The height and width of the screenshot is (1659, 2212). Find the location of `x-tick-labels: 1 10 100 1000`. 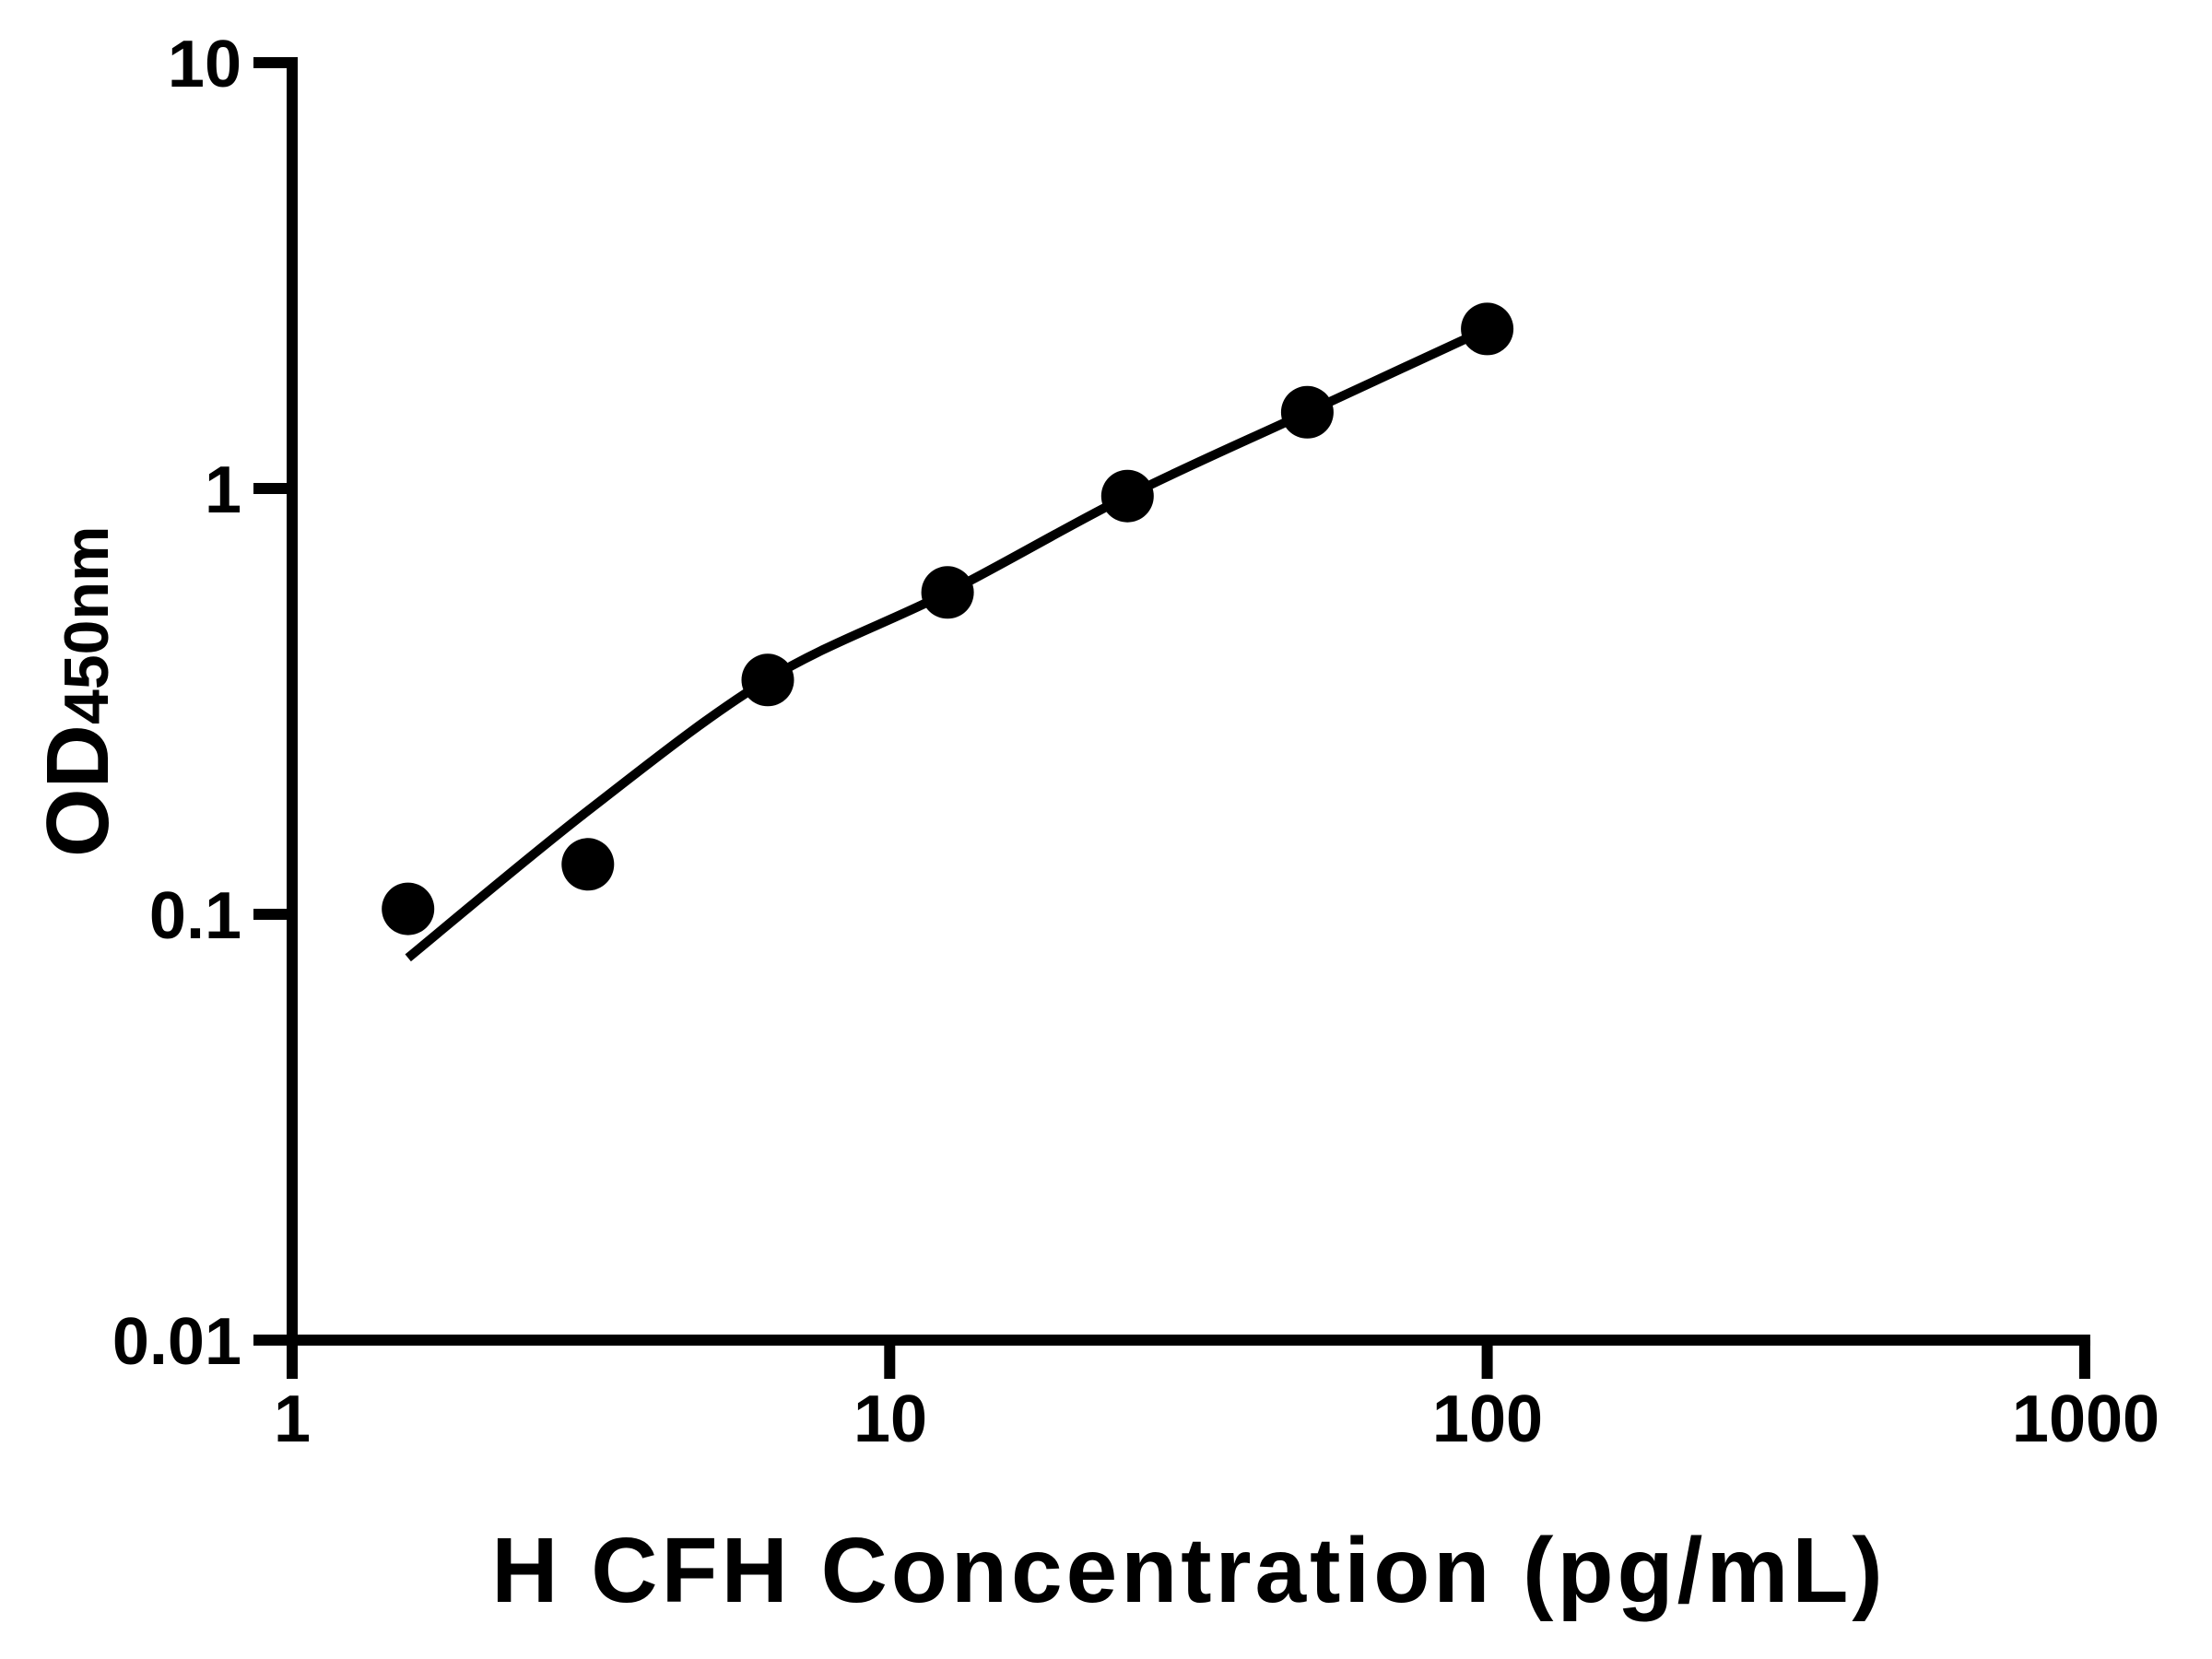

x-tick-labels: 1 10 100 1000 is located at coordinates (1216, 1419).